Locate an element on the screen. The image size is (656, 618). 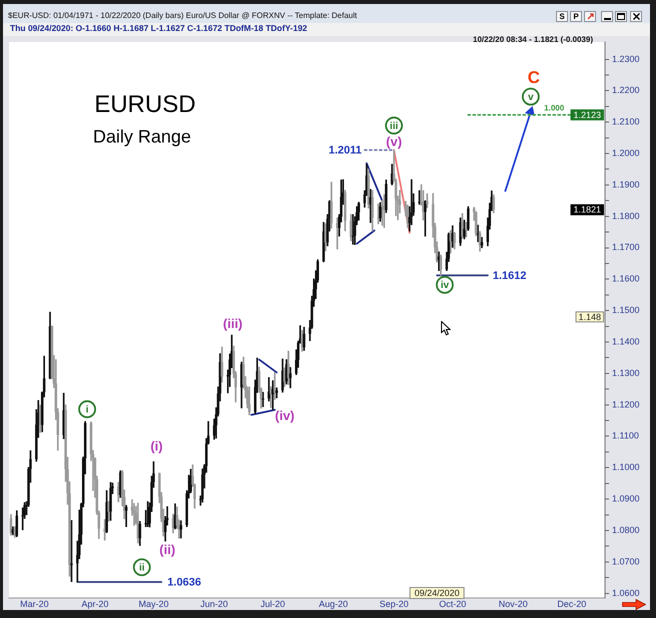
x-tick-label: Nov-20 is located at coordinates (513, 603).